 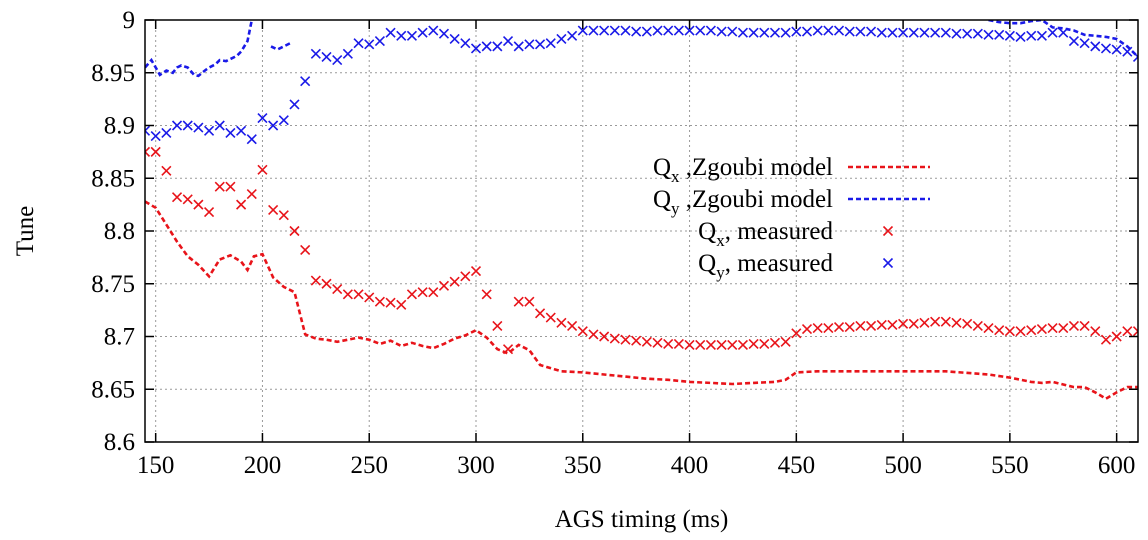 I want to click on legend-item: Qx, measured, so click(x=796, y=234).